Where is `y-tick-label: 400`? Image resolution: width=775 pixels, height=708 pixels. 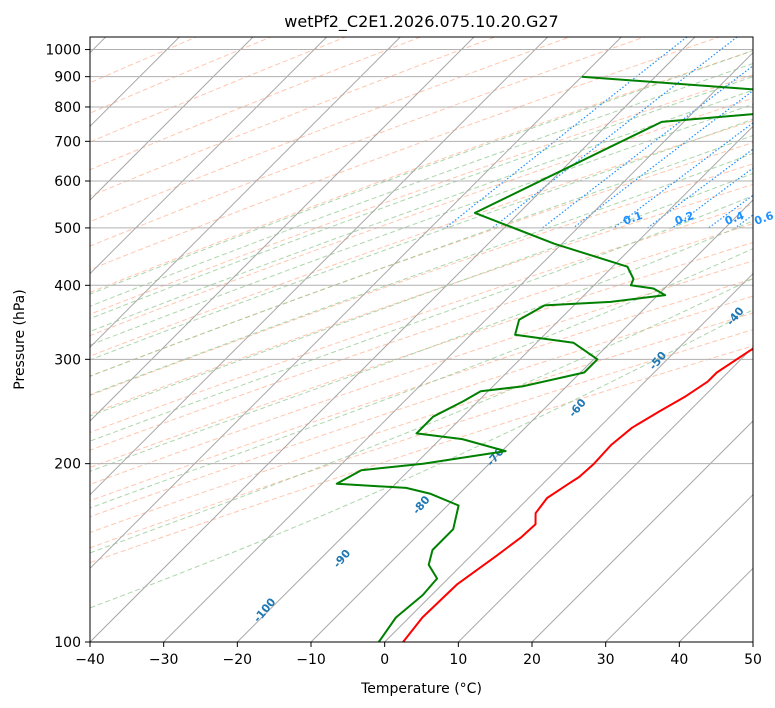 y-tick-label: 400 is located at coordinates (67, 286).